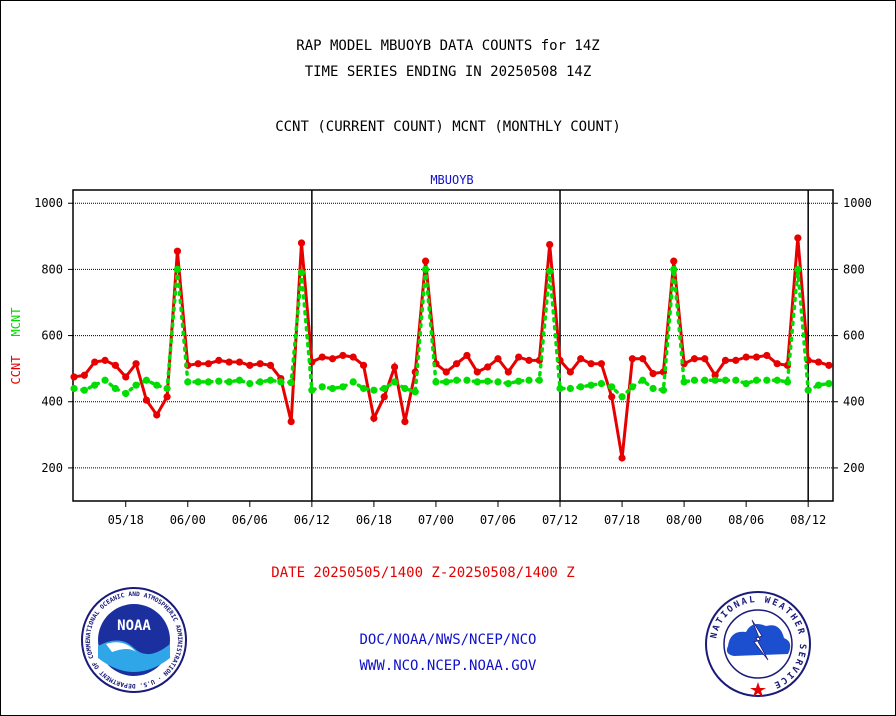 Image resolution: width=896 pixels, height=716 pixels. I want to click on x-tick-label: 08/00, so click(684, 520).